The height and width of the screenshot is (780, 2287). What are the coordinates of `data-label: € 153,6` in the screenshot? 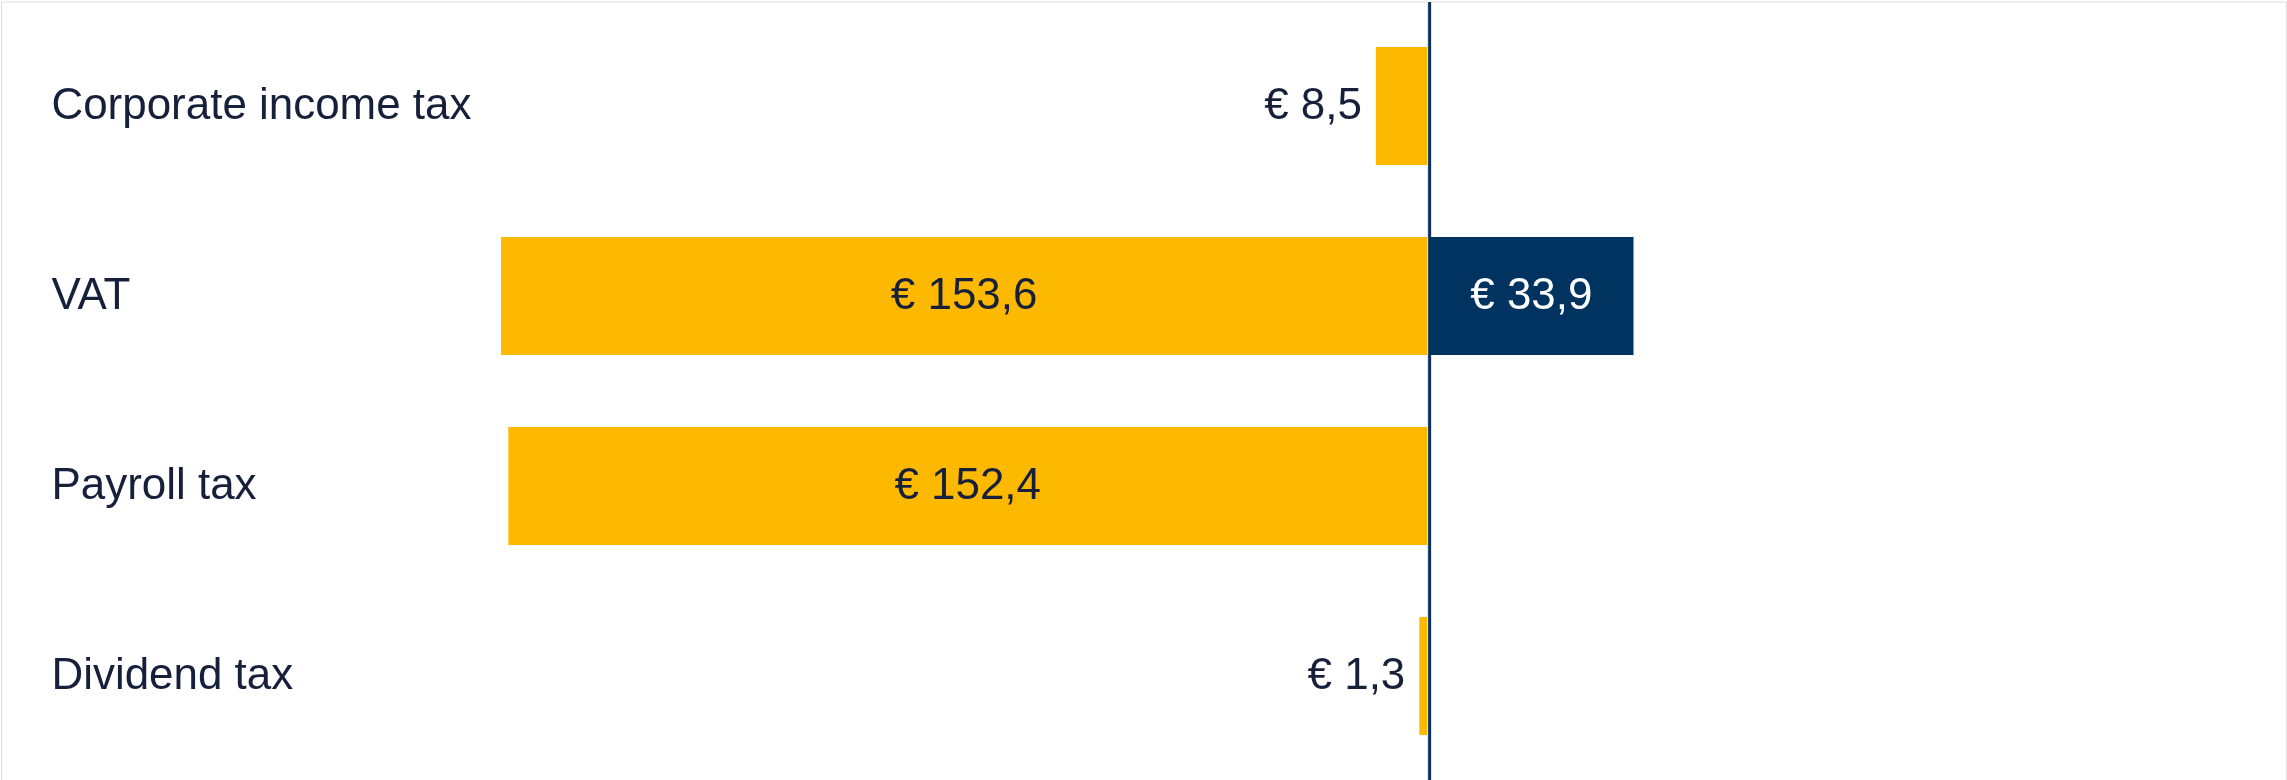 It's located at (964, 293).